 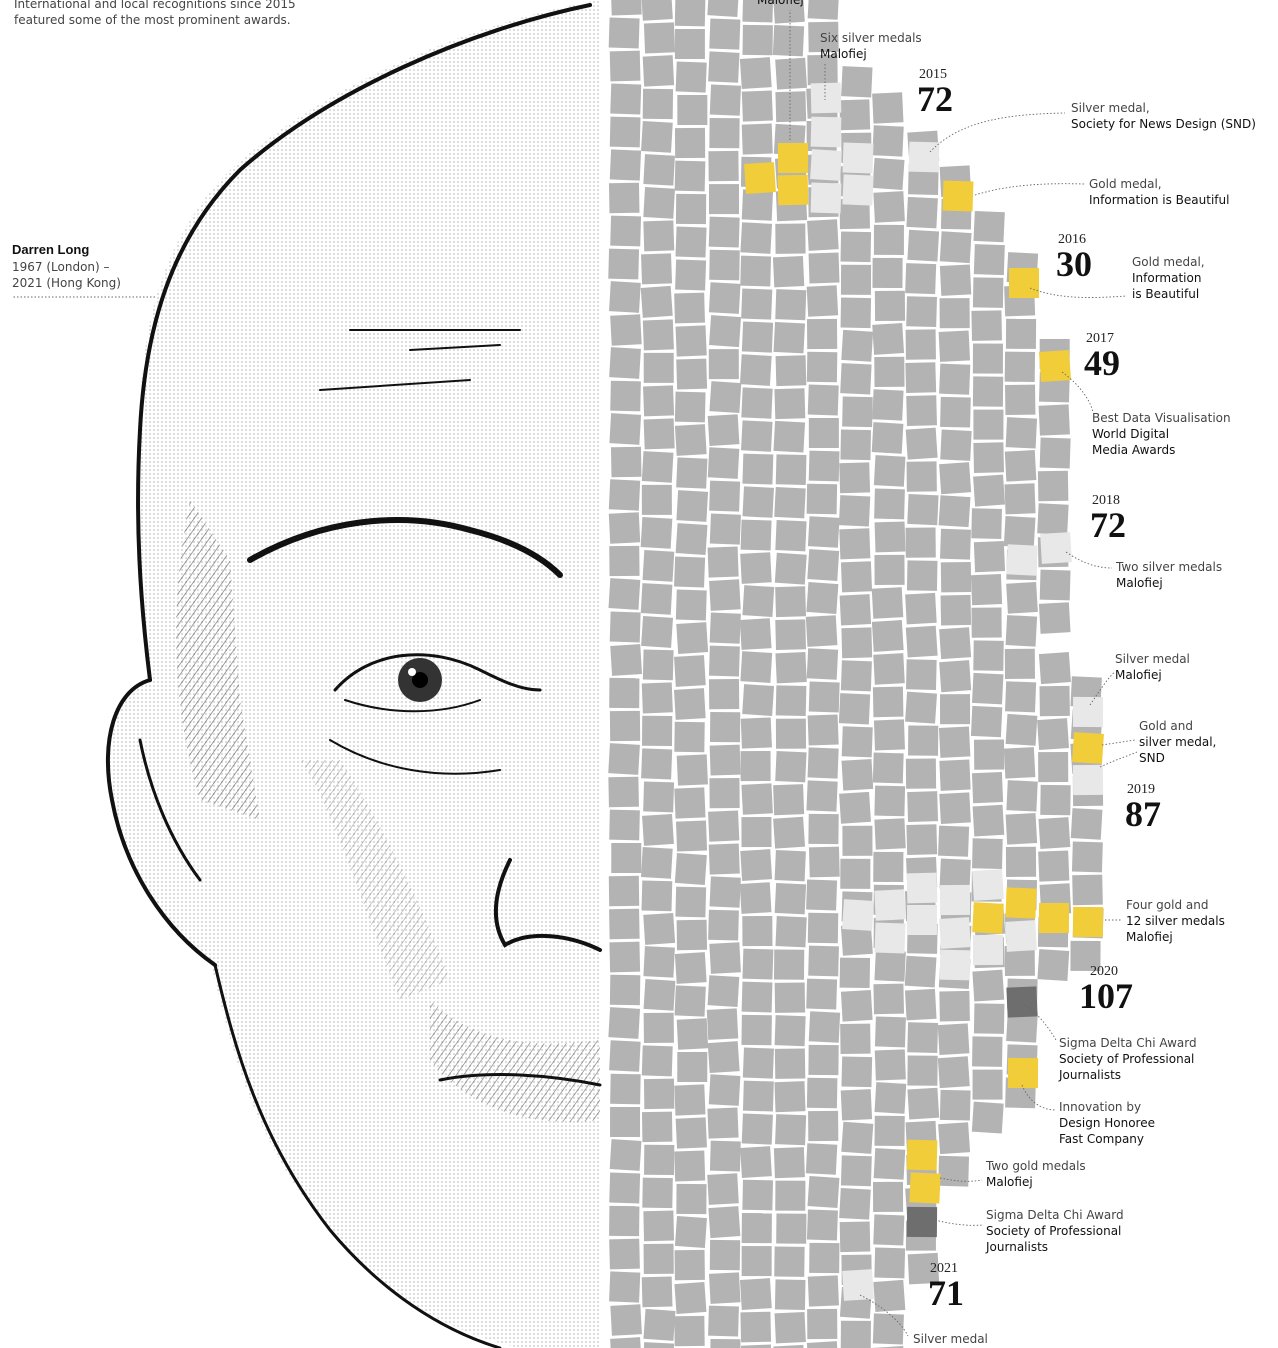 What do you see at coordinates (1089, 1075) in the screenshot?
I see `annotation-line: Journalists` at bounding box center [1089, 1075].